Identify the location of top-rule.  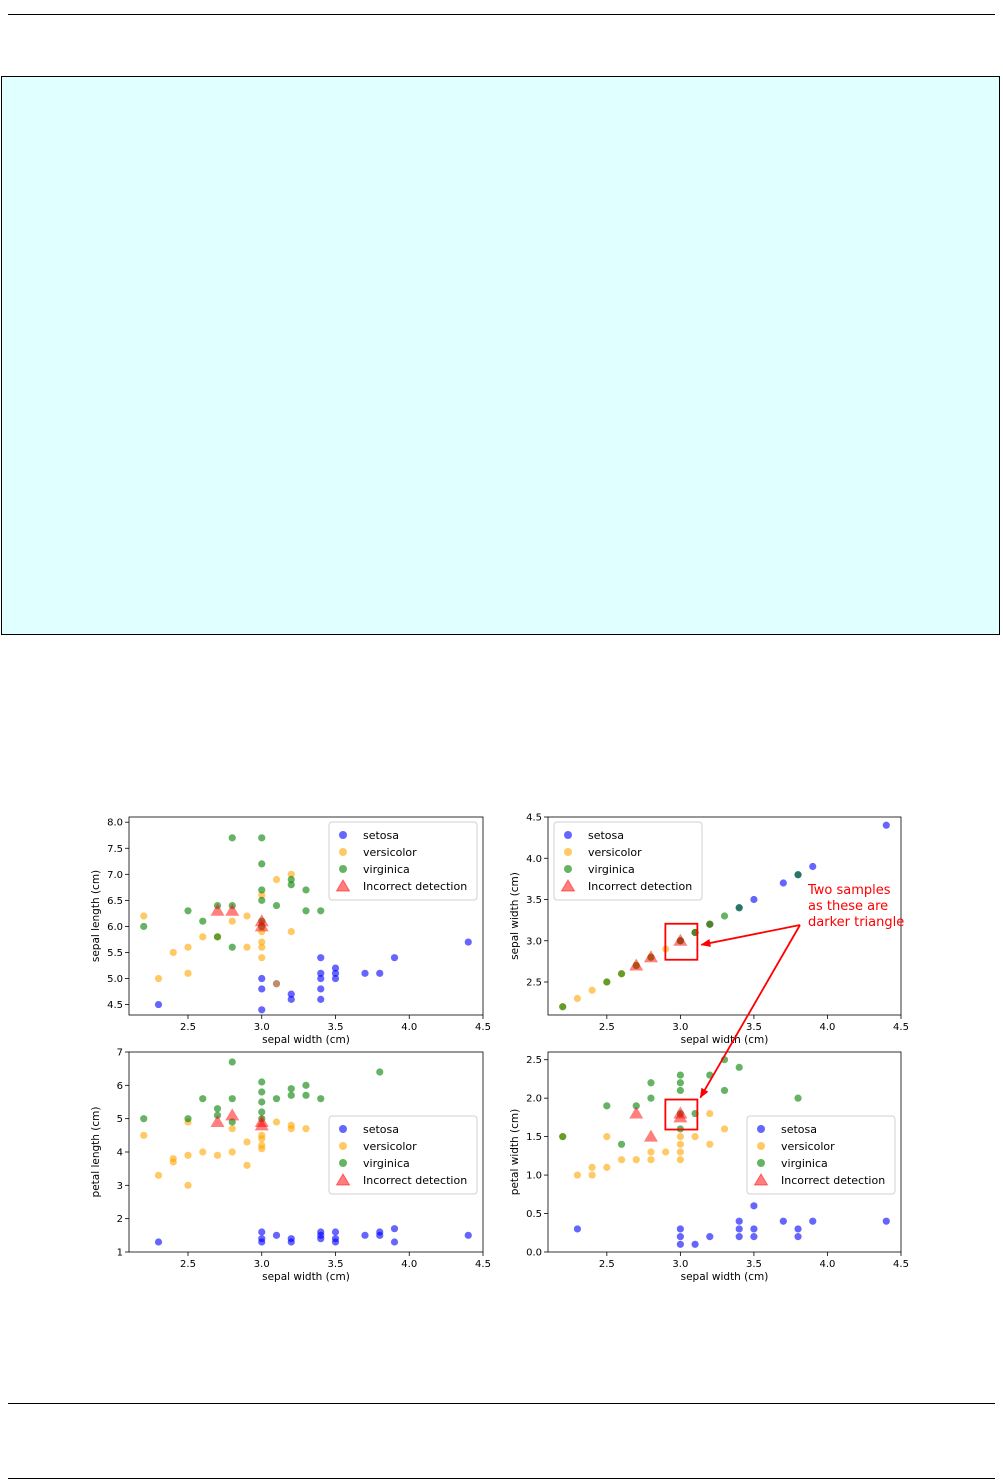
(501, 14).